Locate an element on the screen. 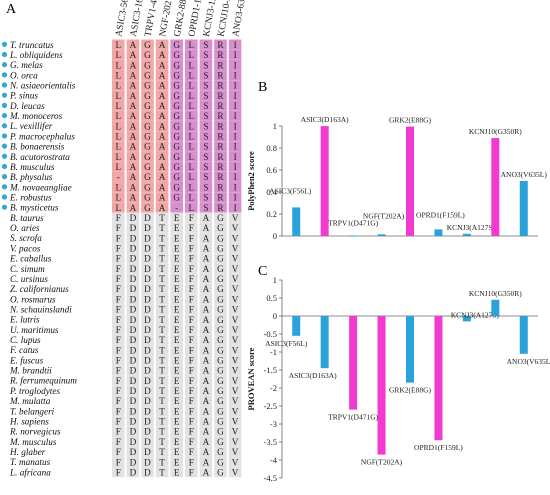 The image size is (550, 495). species-name: F. catus is located at coordinates (24, 350).